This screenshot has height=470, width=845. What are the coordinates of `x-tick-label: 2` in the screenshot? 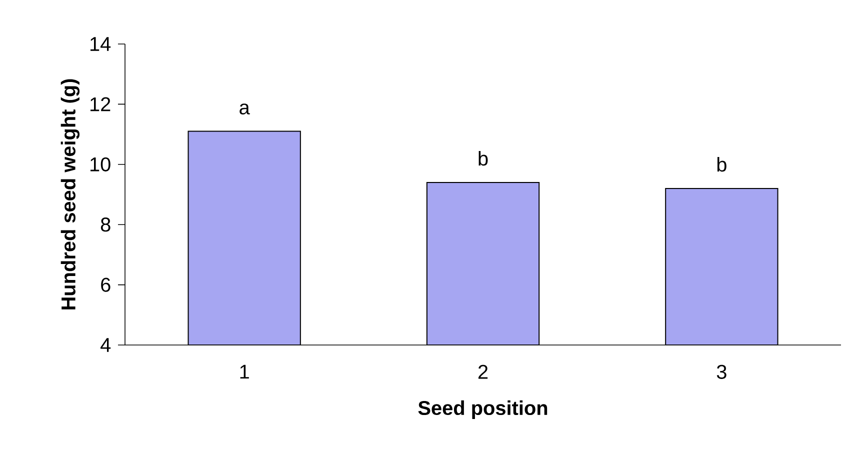 It's located at (483, 371).